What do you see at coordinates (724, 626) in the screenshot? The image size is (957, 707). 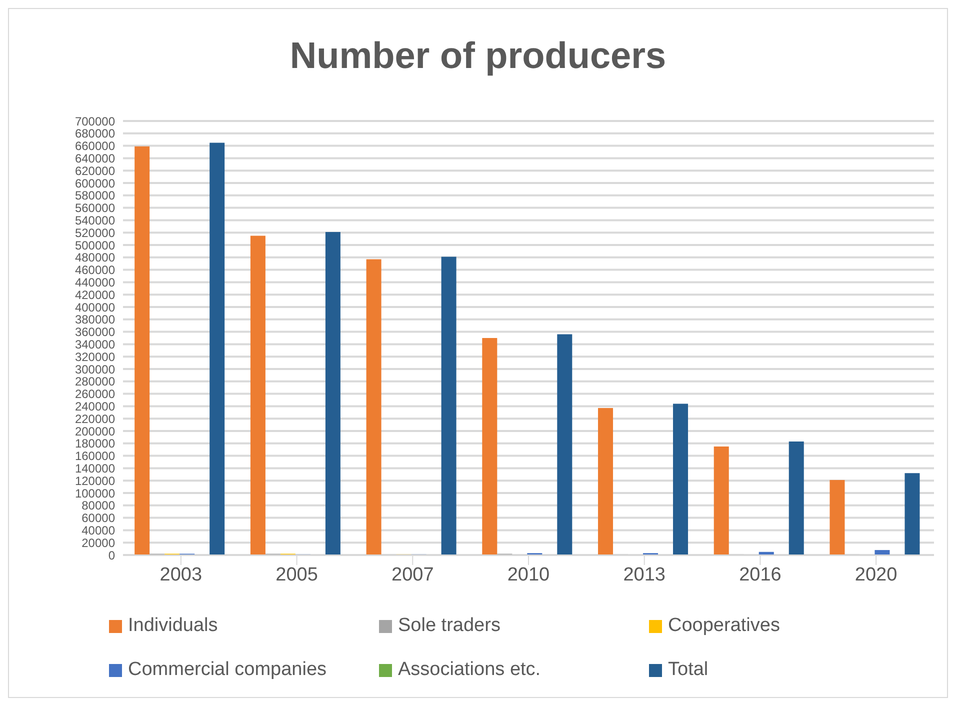 I see `legend-label: Cooperatives` at bounding box center [724, 626].